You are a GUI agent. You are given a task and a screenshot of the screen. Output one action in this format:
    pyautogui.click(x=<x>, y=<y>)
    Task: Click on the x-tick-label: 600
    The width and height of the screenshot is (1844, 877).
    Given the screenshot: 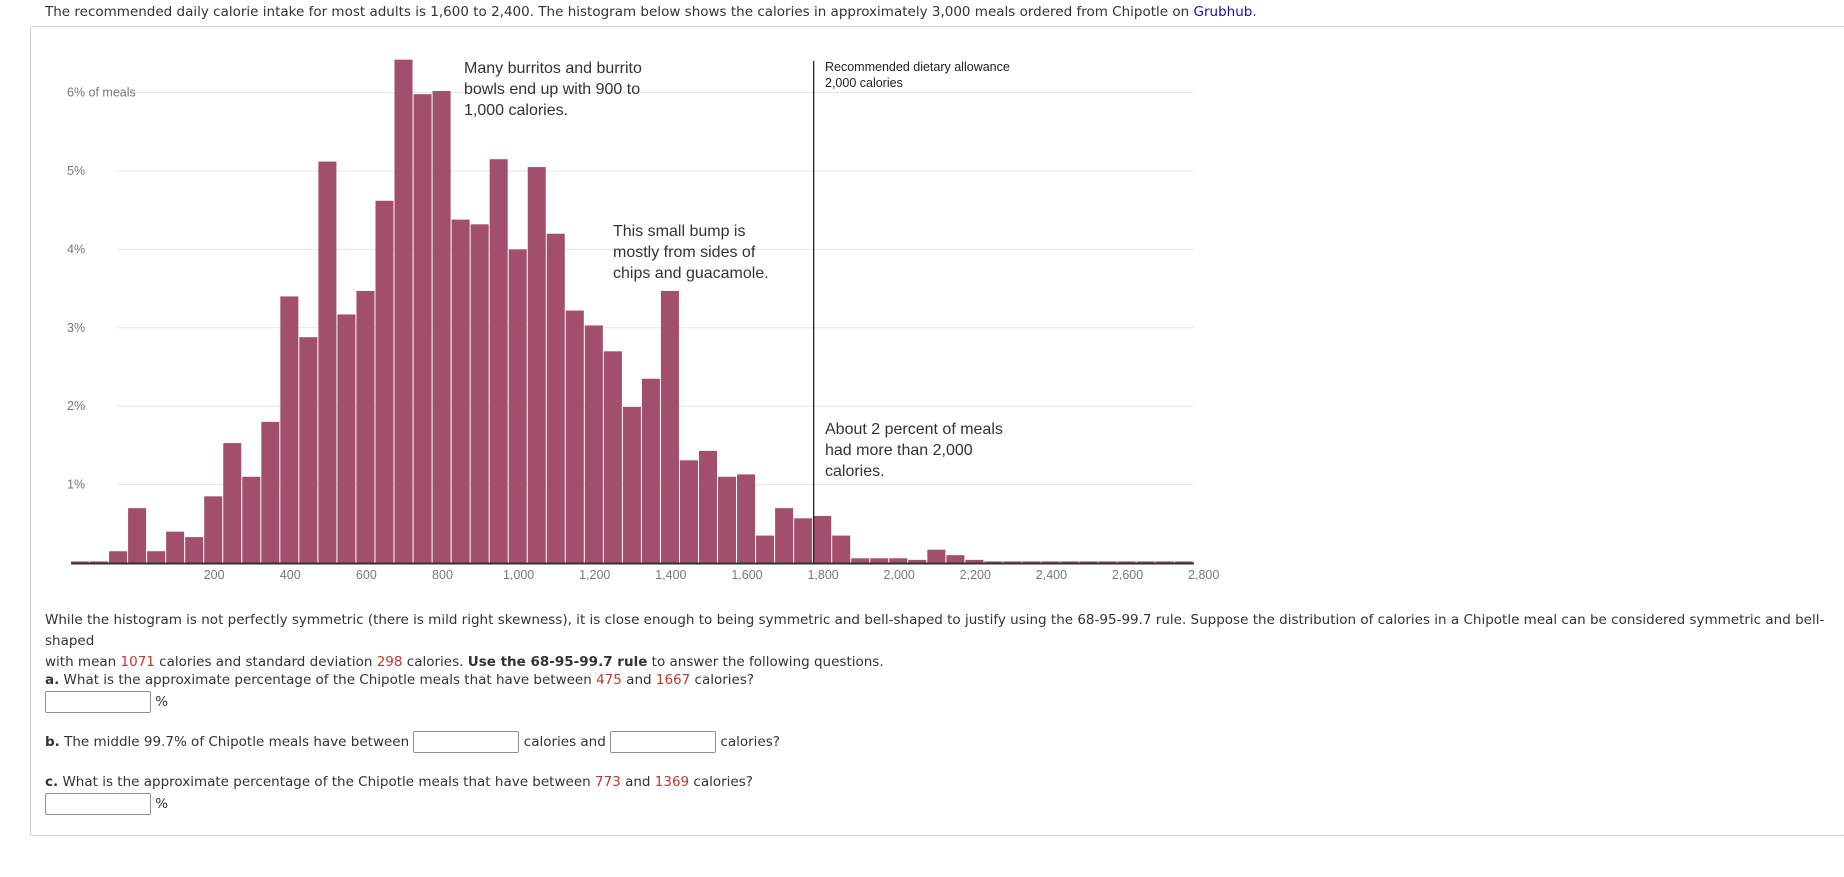 What is the action you would take?
    pyautogui.click(x=366, y=574)
    